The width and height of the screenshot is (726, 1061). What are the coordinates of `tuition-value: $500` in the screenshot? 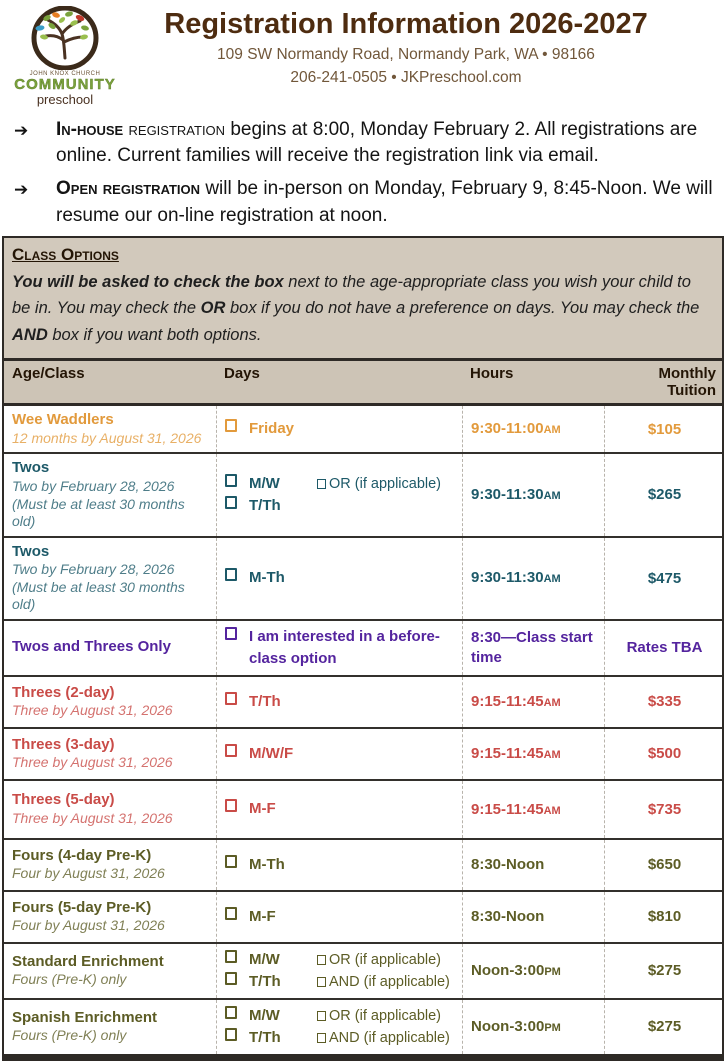 It's located at (664, 754).